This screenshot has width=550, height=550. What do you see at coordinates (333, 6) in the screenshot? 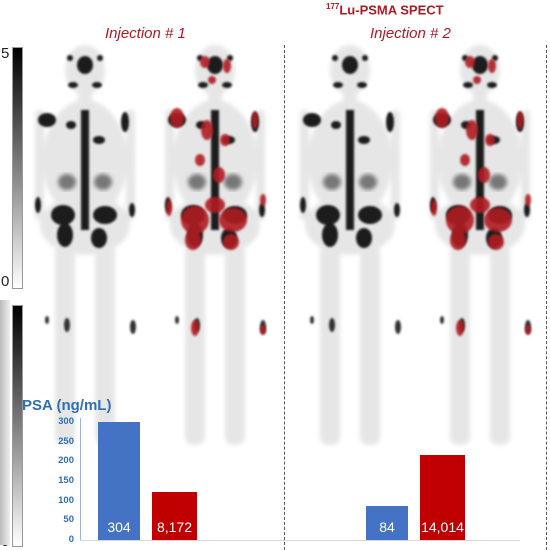
I see `title-superscript: 177` at bounding box center [333, 6].